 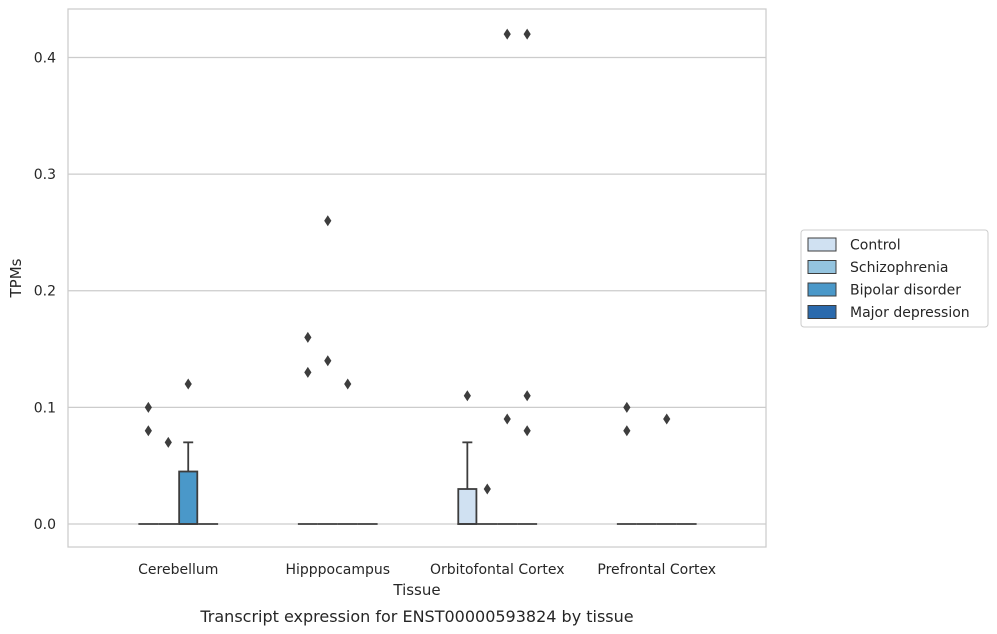 I want to click on y-tick-label: 0.2, so click(x=45, y=292).